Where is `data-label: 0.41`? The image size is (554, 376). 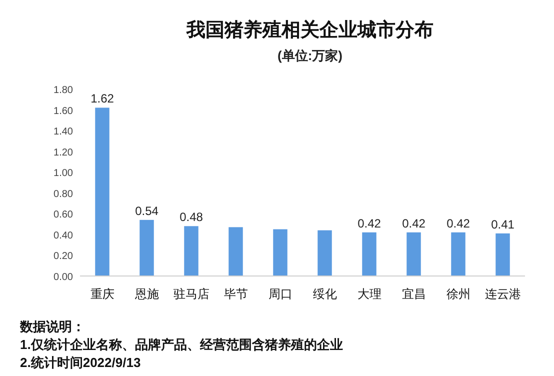
data-label: 0.41 is located at coordinates (503, 224).